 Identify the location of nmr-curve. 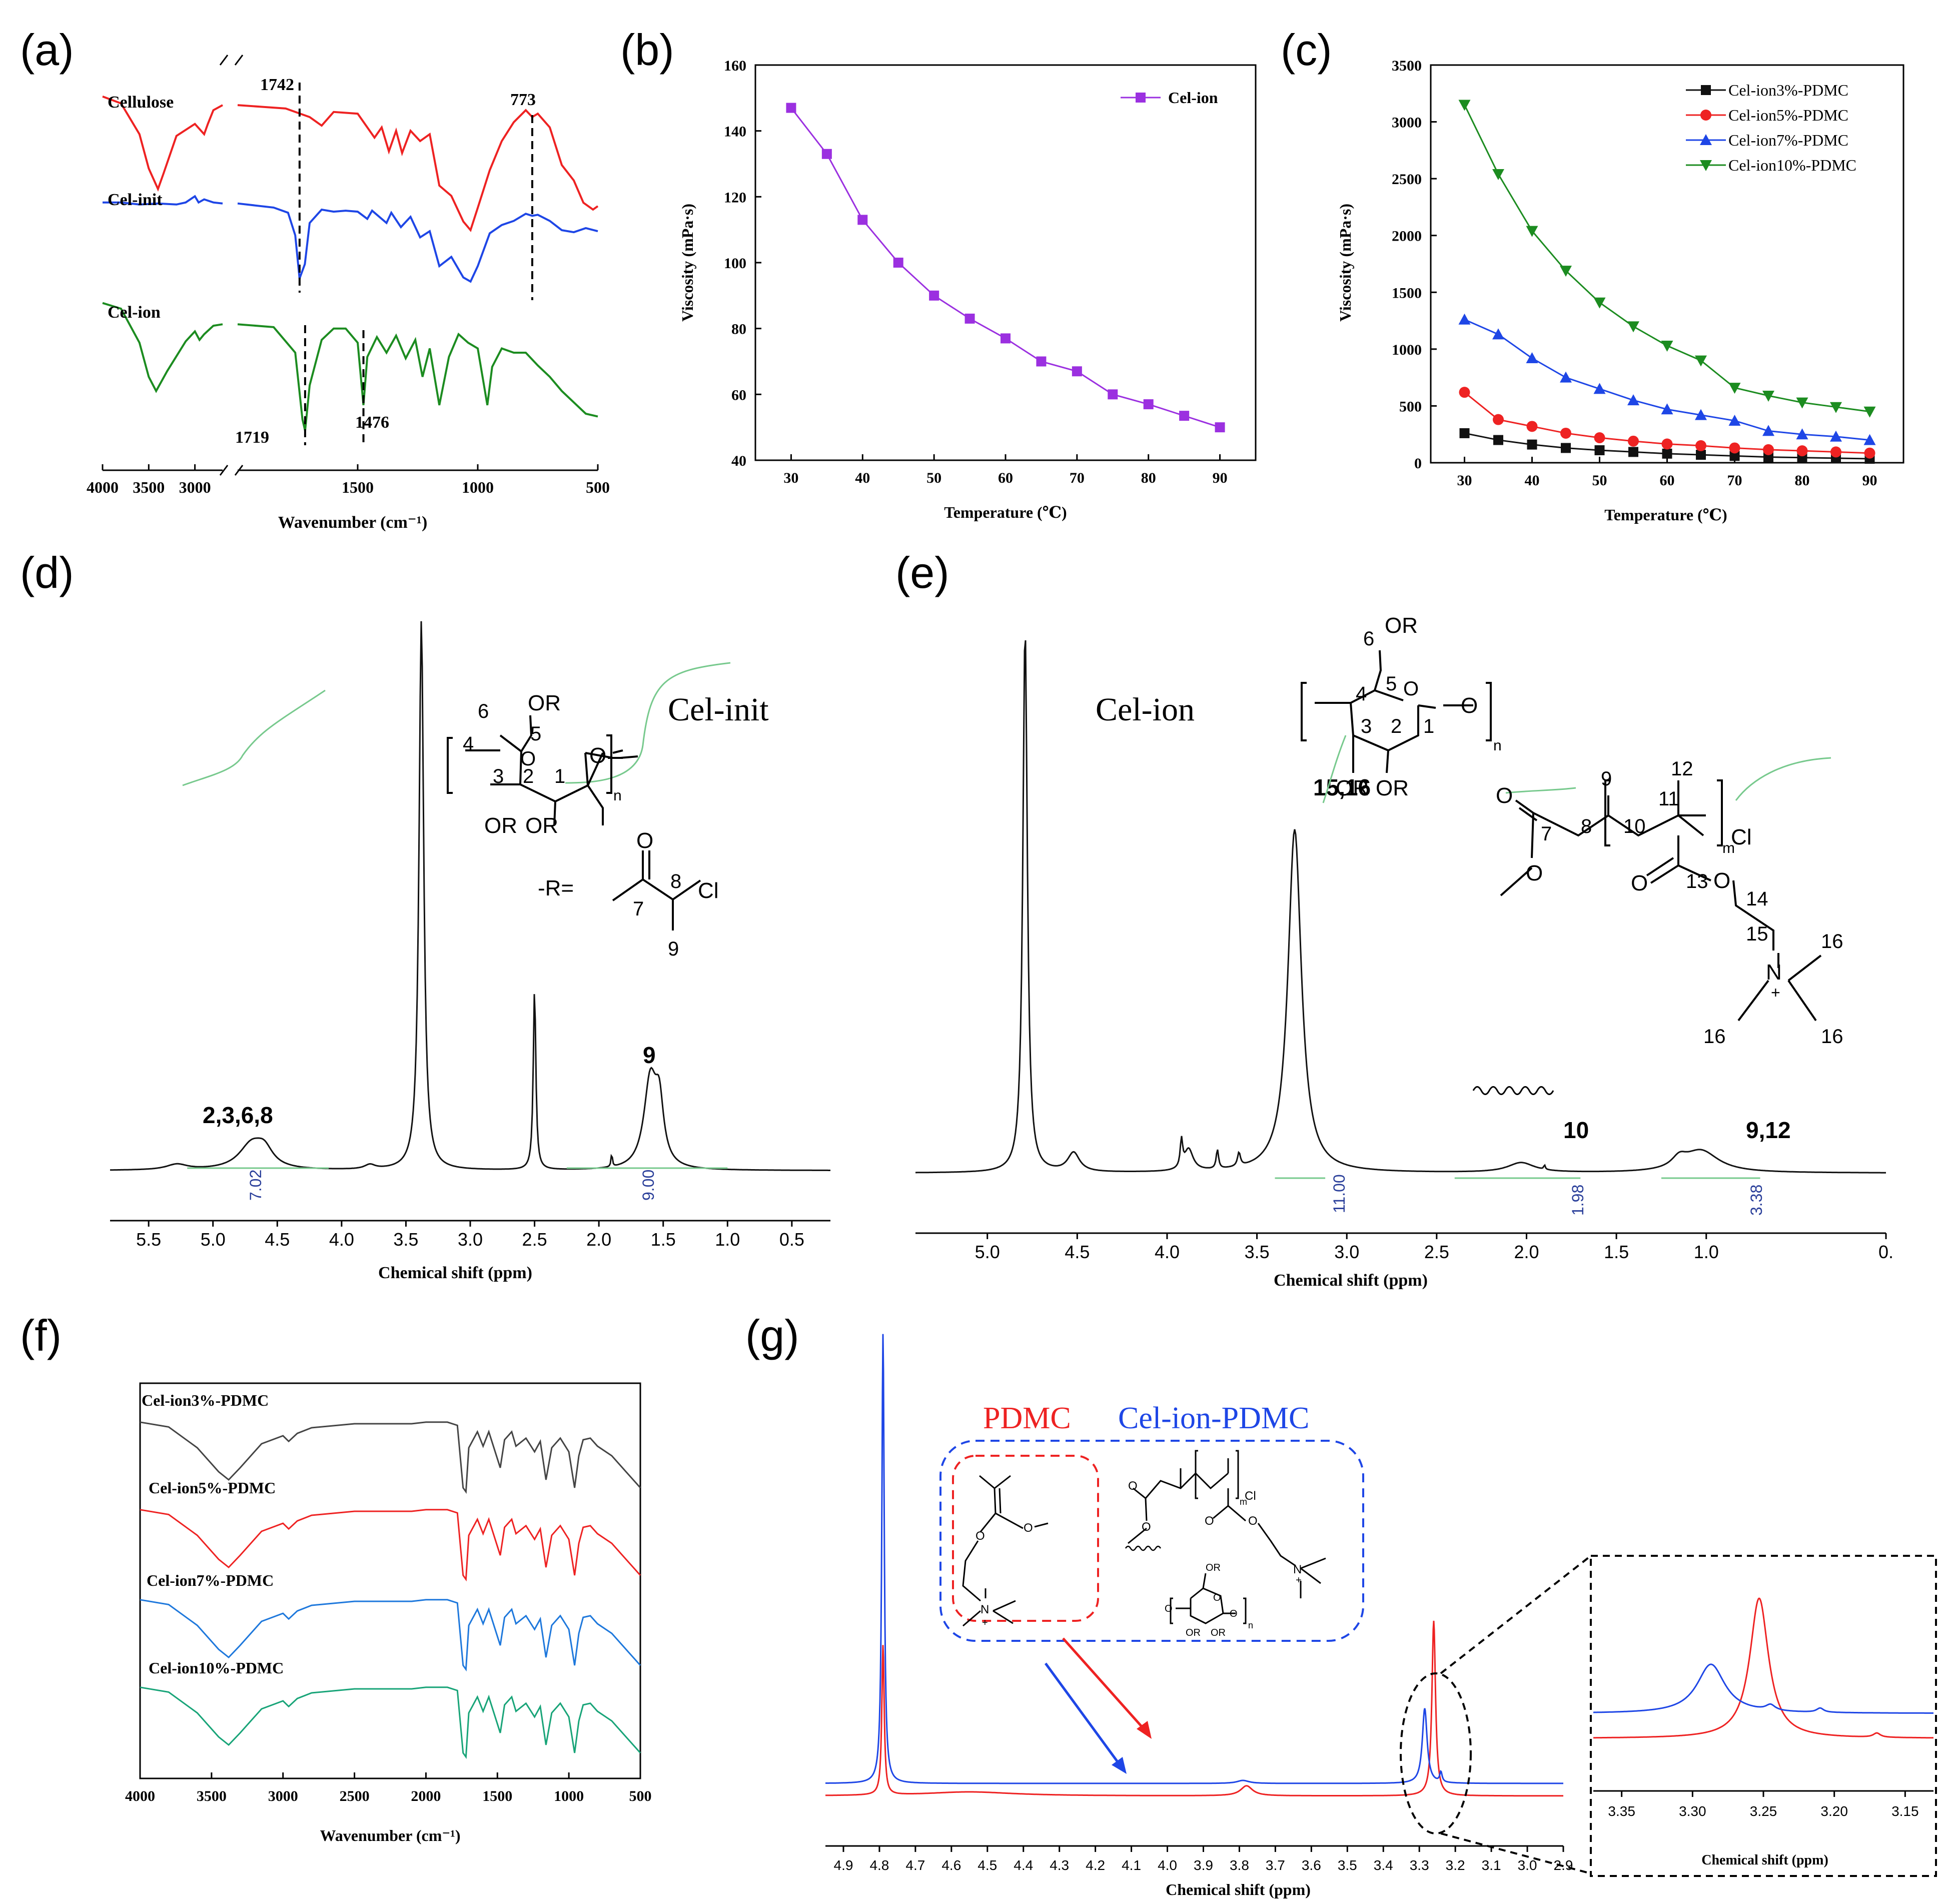
(1194, 1709).